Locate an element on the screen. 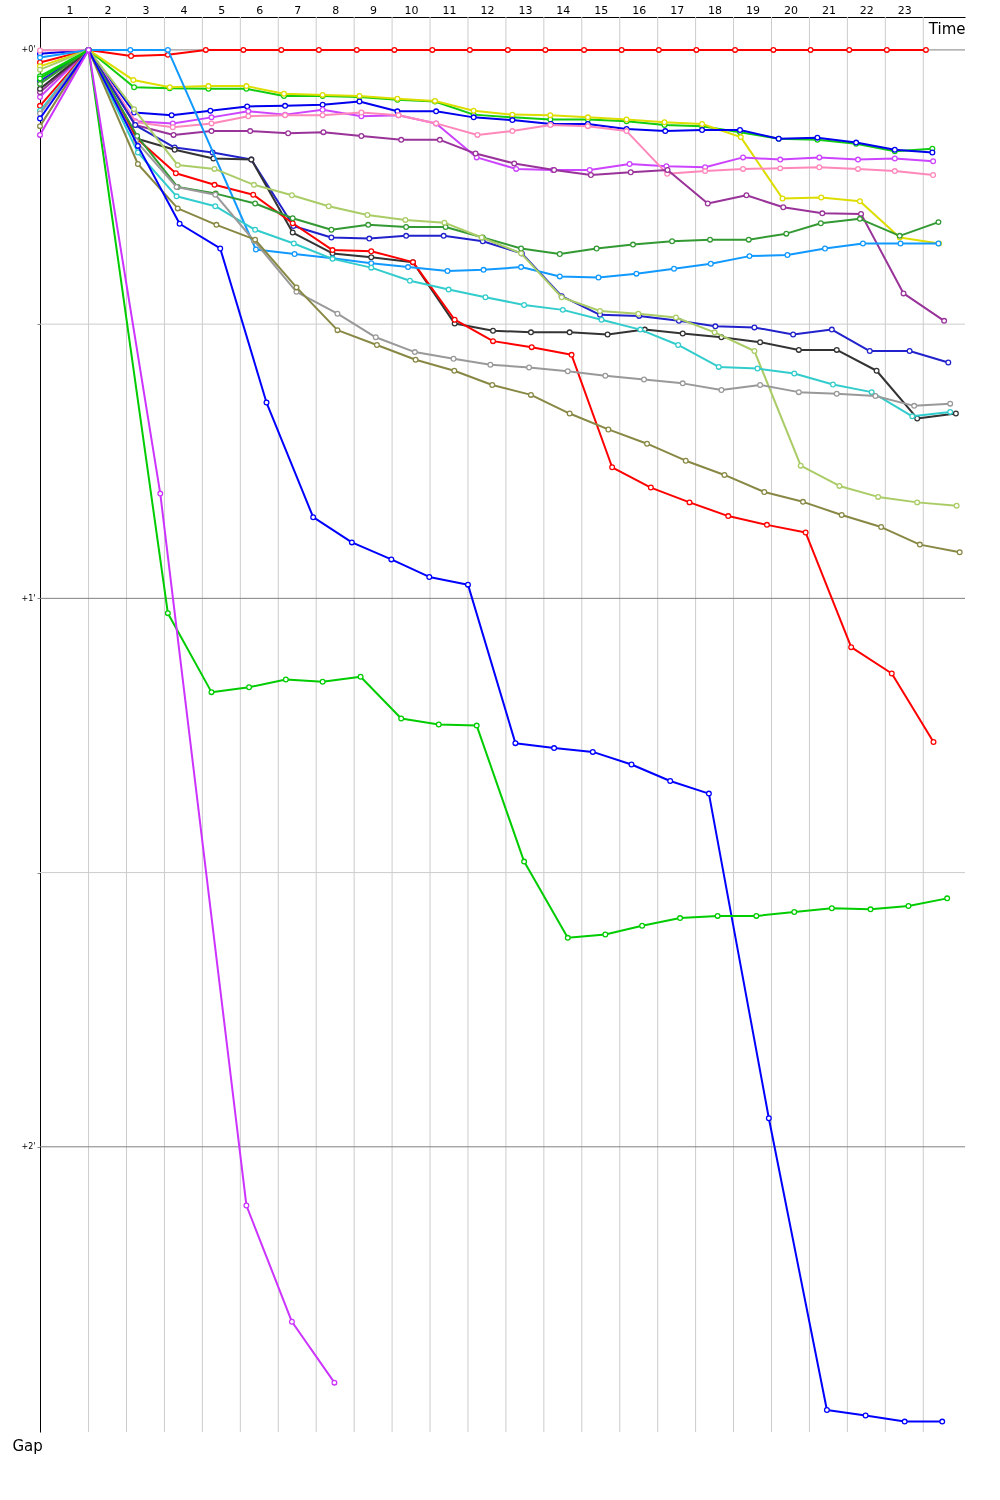 The image size is (1000, 1500). x-tick-label: 22 is located at coordinates (866, 10).